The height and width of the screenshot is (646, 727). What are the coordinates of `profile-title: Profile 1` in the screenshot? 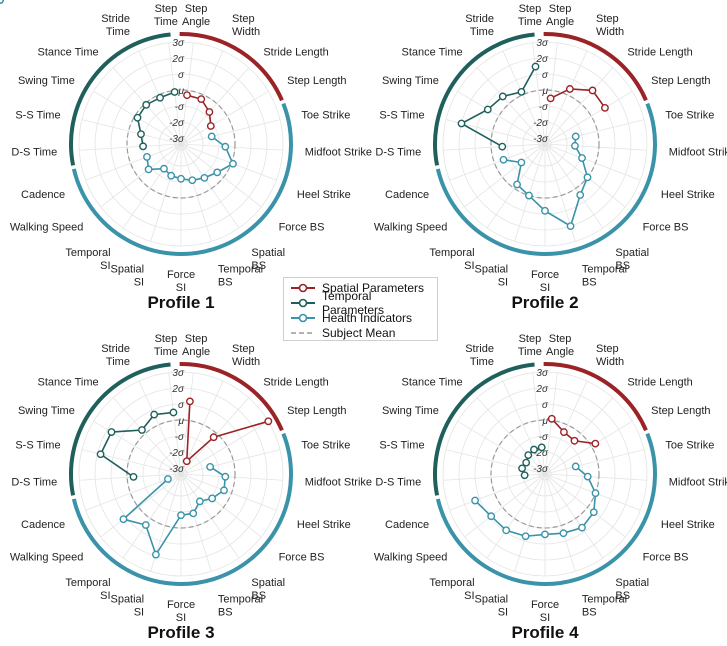 It's located at (180, 302).